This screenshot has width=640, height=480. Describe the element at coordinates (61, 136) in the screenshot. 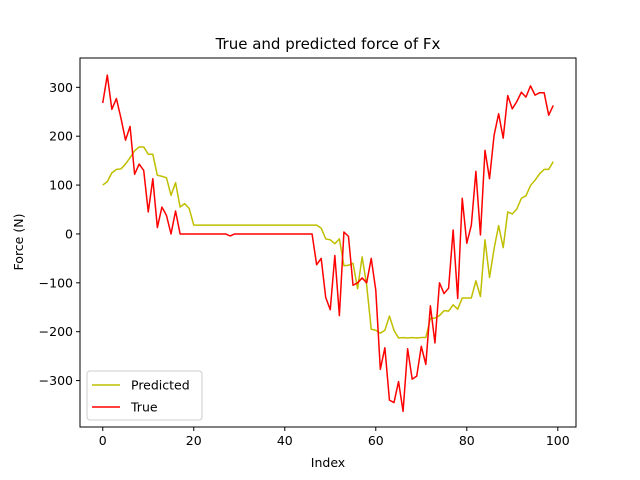

I see `y-tick-label: 200` at that location.